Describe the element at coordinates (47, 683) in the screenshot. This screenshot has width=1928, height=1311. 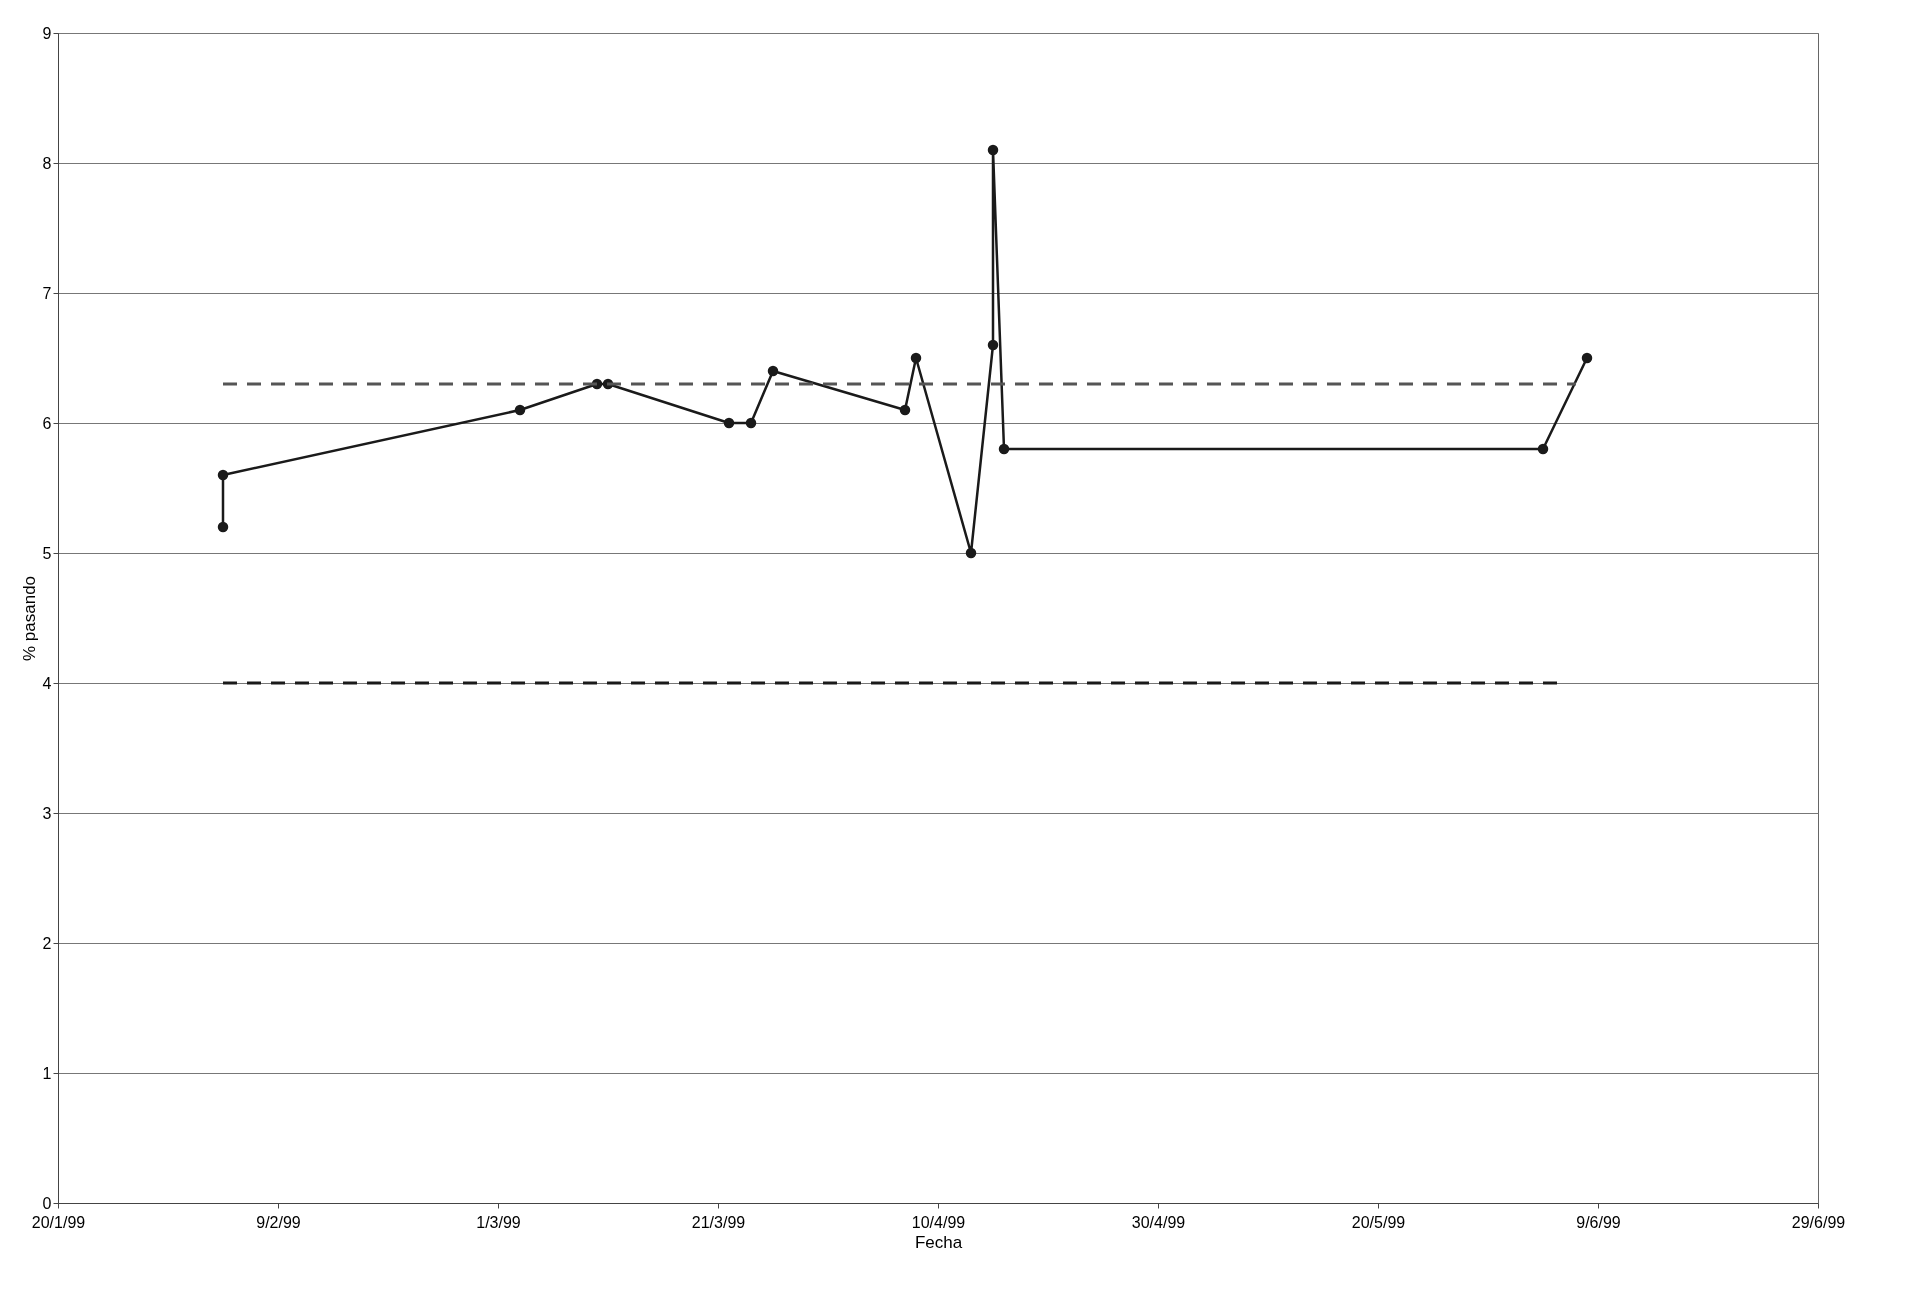
I see `y-tick-label: 4` at that location.